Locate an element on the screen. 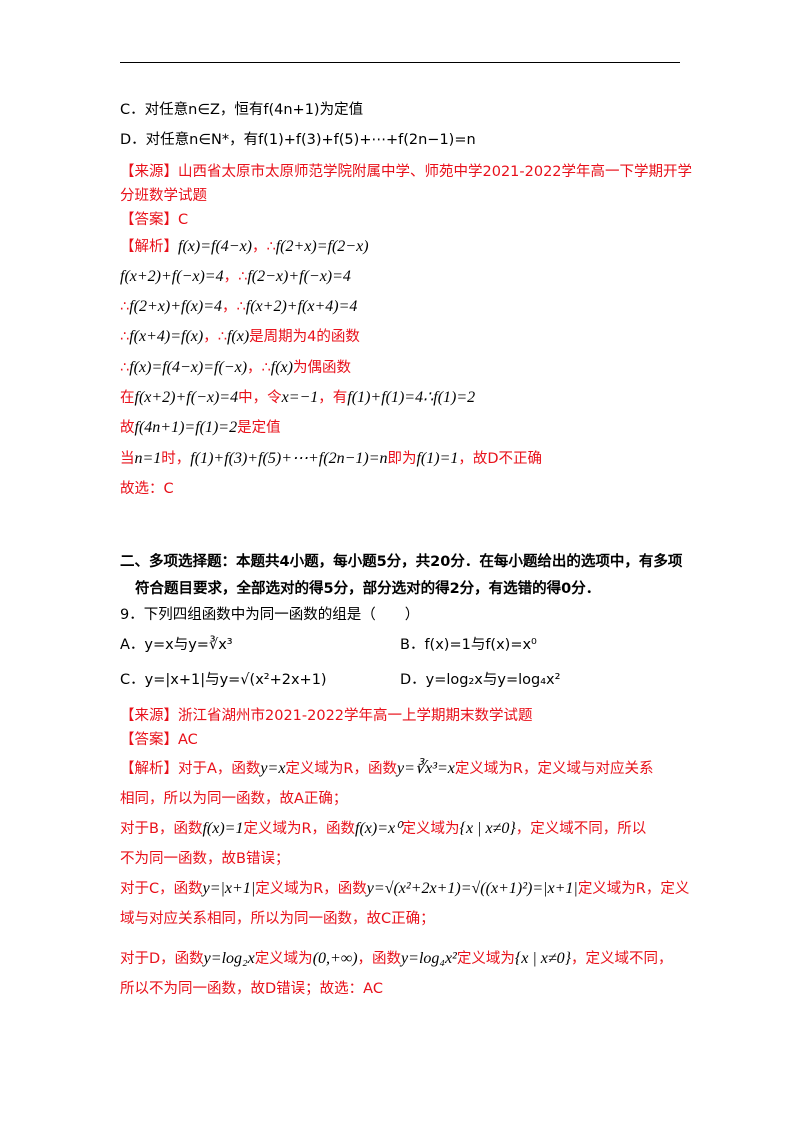 The height and width of the screenshot is (1132, 800). math: f(4n+1)=f(1)=2 is located at coordinates (186, 427).